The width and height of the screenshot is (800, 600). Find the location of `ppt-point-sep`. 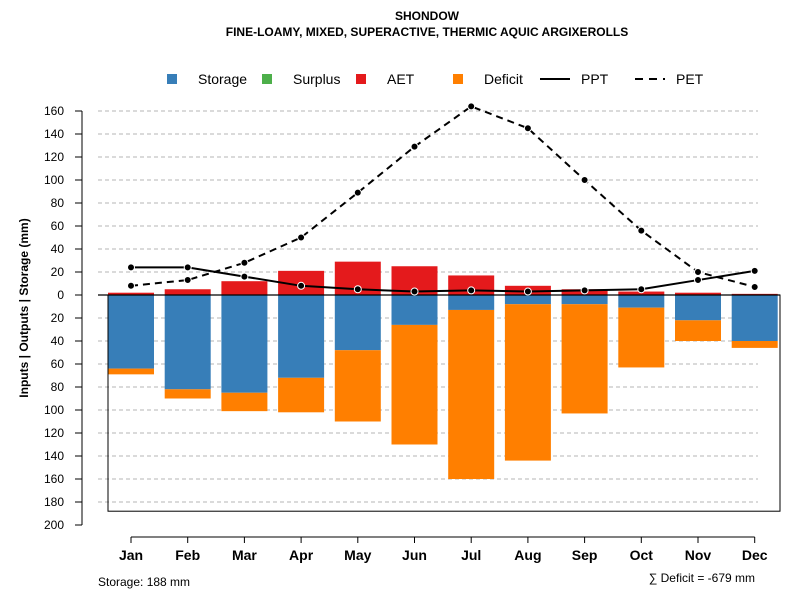

ppt-point-sep is located at coordinates (584, 290).